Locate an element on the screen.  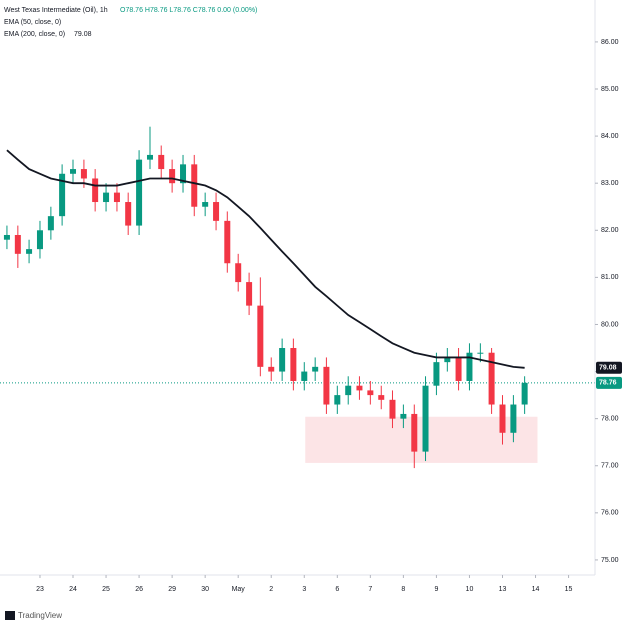
y-tick-label: 80.00 is located at coordinates (610, 324).